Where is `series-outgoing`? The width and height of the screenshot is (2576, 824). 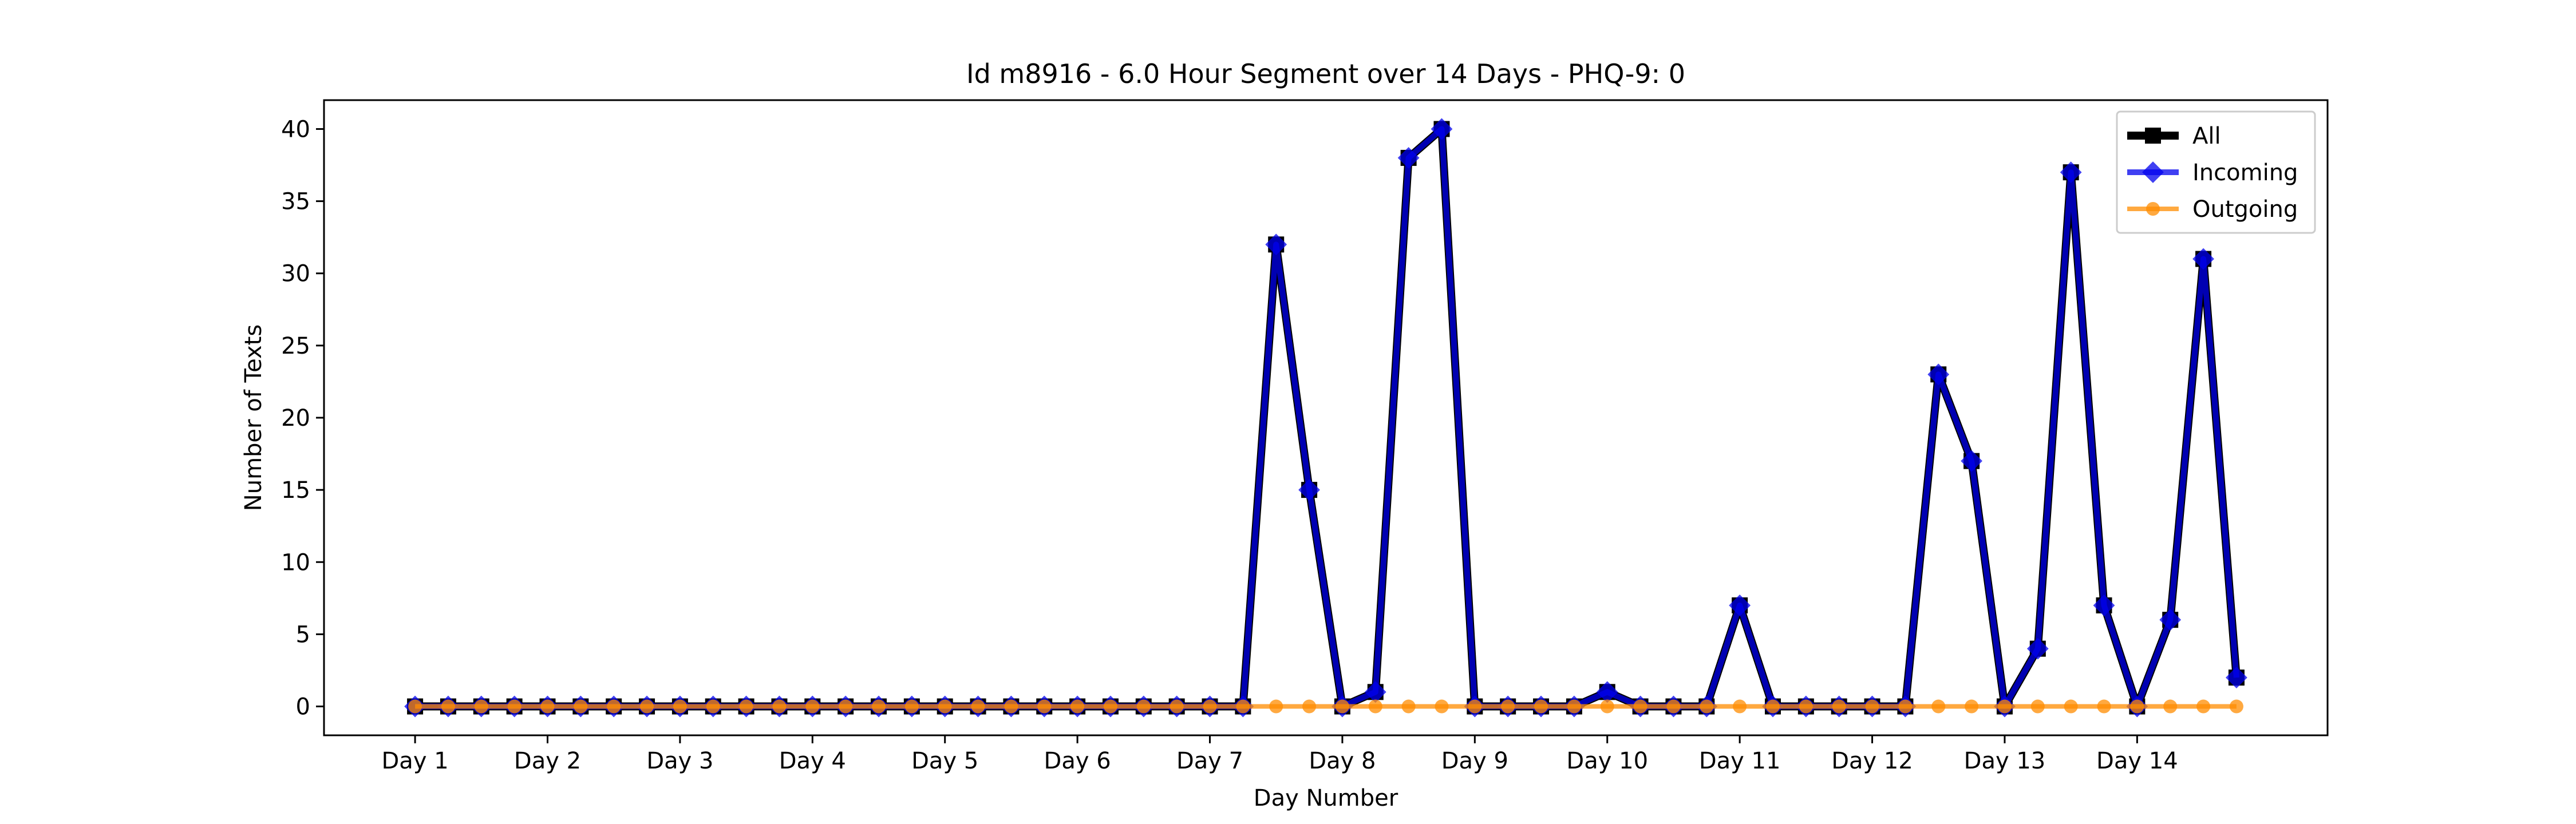 series-outgoing is located at coordinates (1325, 706).